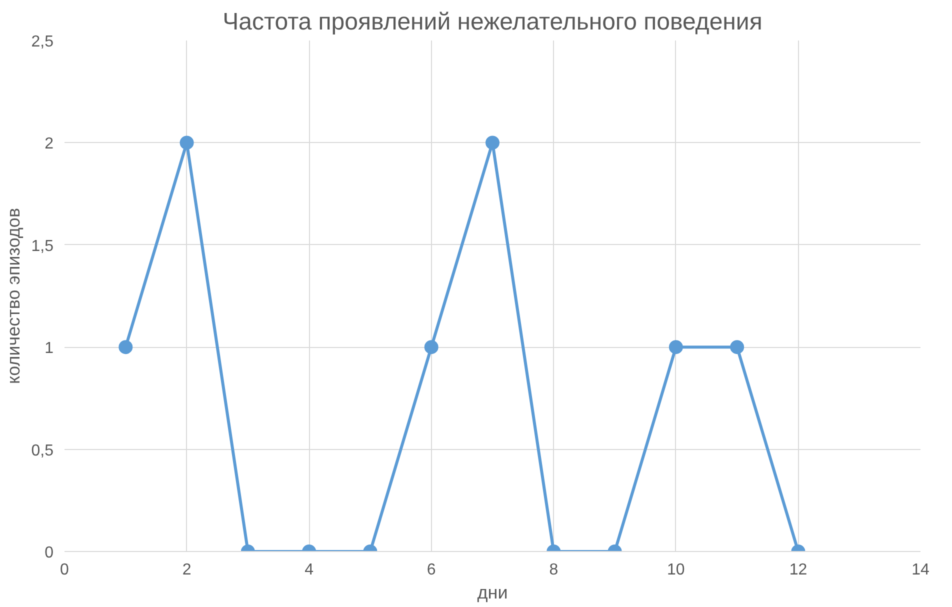  What do you see at coordinates (49, 349) in the screenshot?
I see `y-tick-label: 1` at bounding box center [49, 349].